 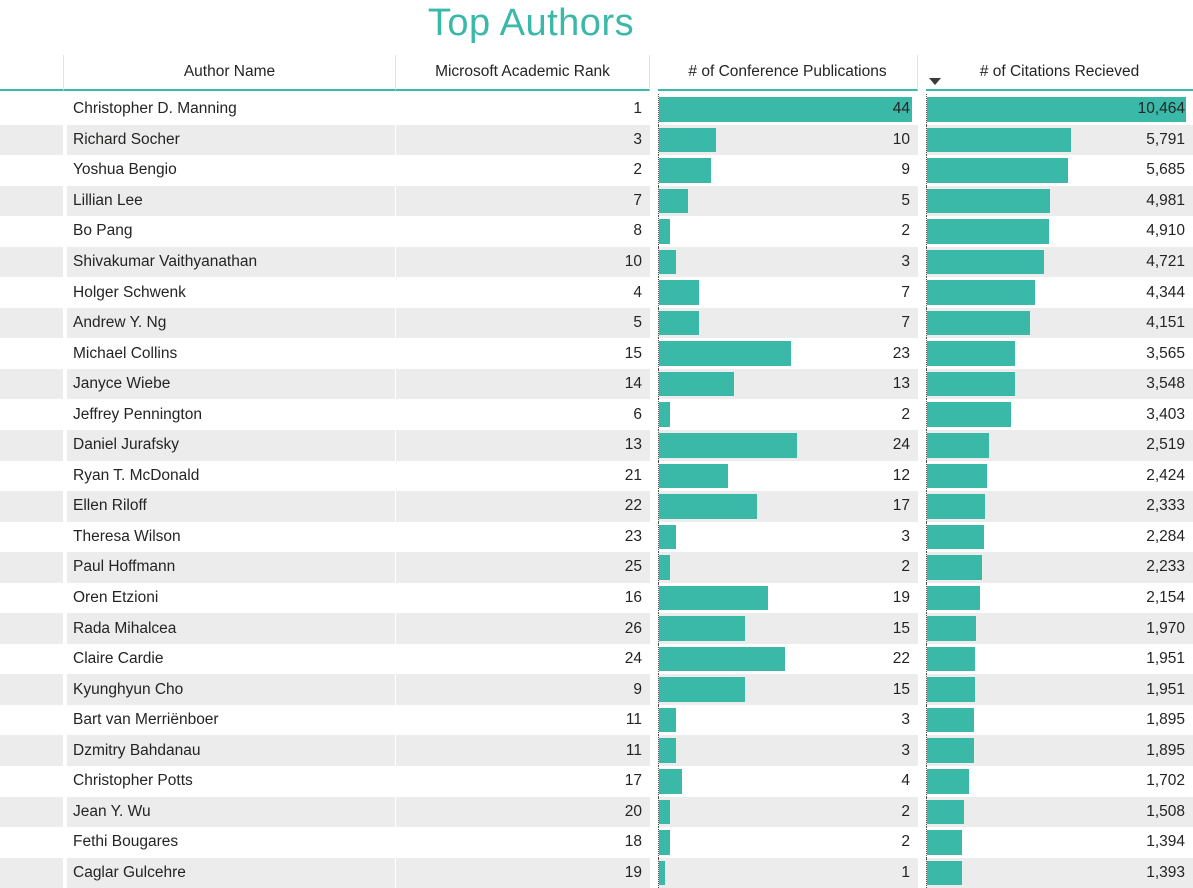 What do you see at coordinates (229, 781) in the screenshot?
I see `author-name-cell: Christopher Potts` at bounding box center [229, 781].